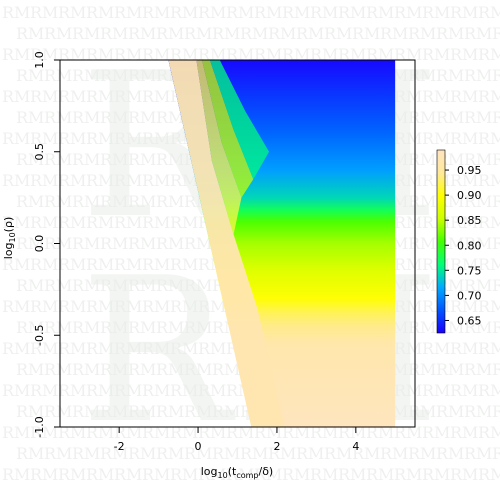 This screenshot has width=500, height=500. What do you see at coordinates (9, 238) in the screenshot?
I see `y-axis-label: log10(ρ)` at bounding box center [9, 238].